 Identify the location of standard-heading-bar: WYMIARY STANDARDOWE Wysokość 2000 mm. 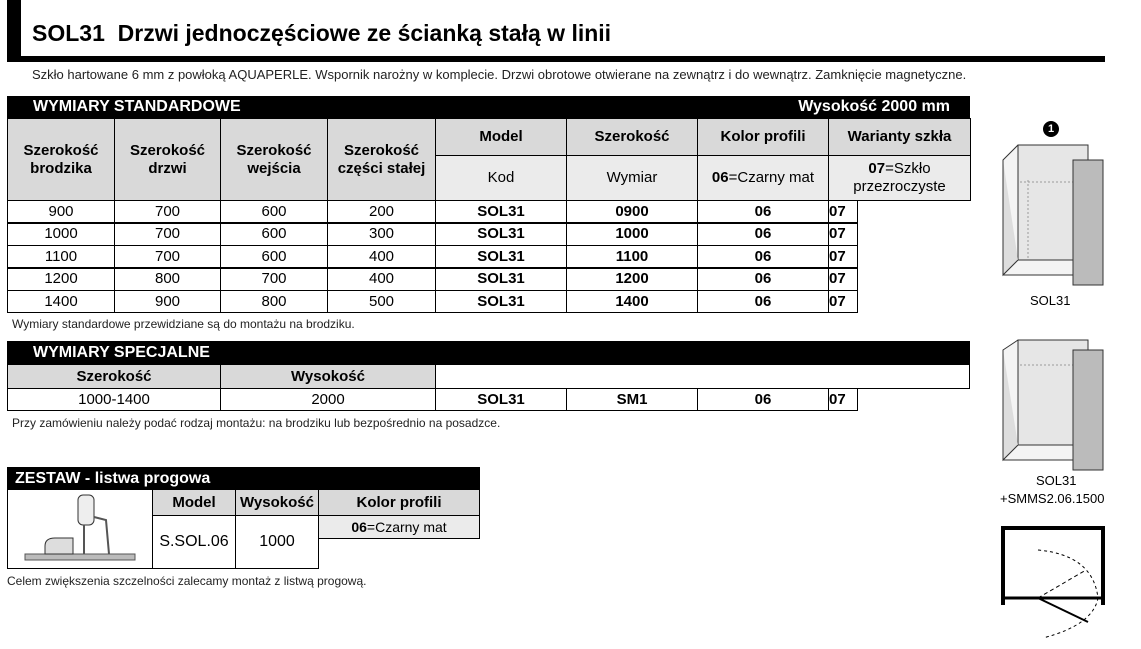
(488, 107).